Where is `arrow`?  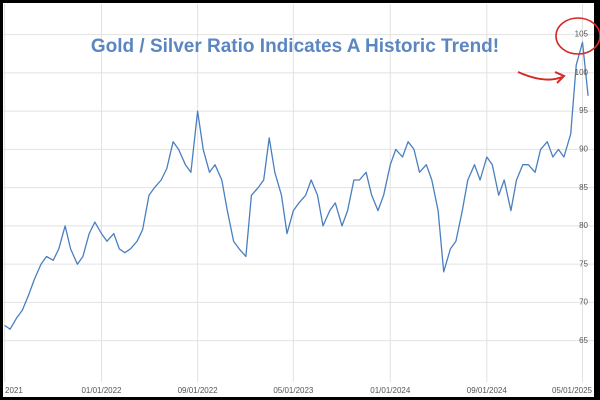 arrow is located at coordinates (540, 76).